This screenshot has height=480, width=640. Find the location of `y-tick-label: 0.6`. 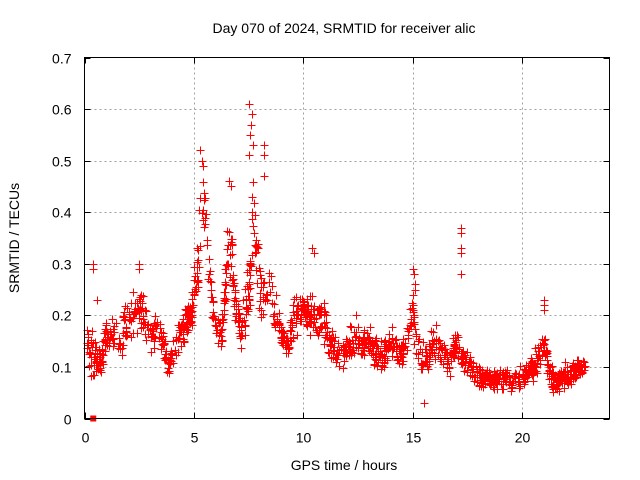

y-tick-label: 0.6 is located at coordinates (62, 110).